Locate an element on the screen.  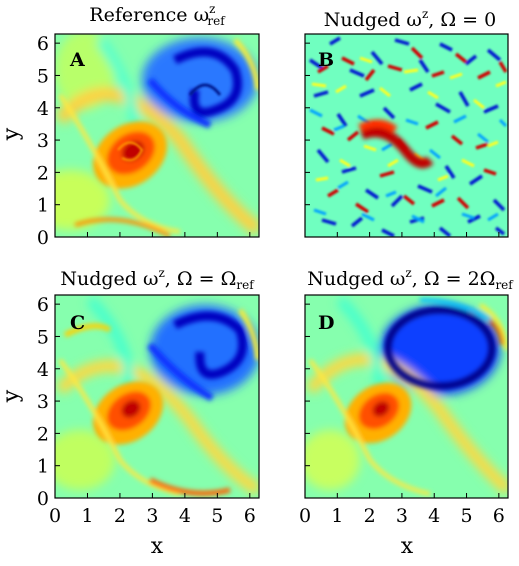
x-axis-label-left: x is located at coordinates (157, 546).